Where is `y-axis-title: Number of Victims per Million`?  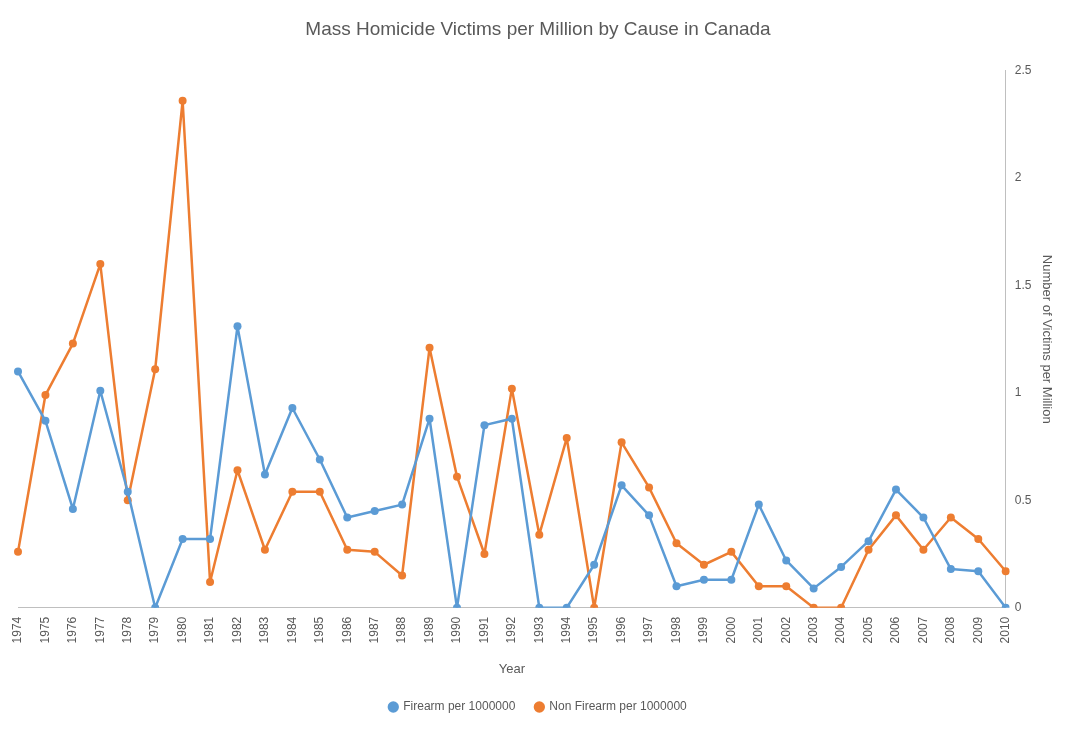 y-axis-title: Number of Victims per Million is located at coordinates (1047, 339).